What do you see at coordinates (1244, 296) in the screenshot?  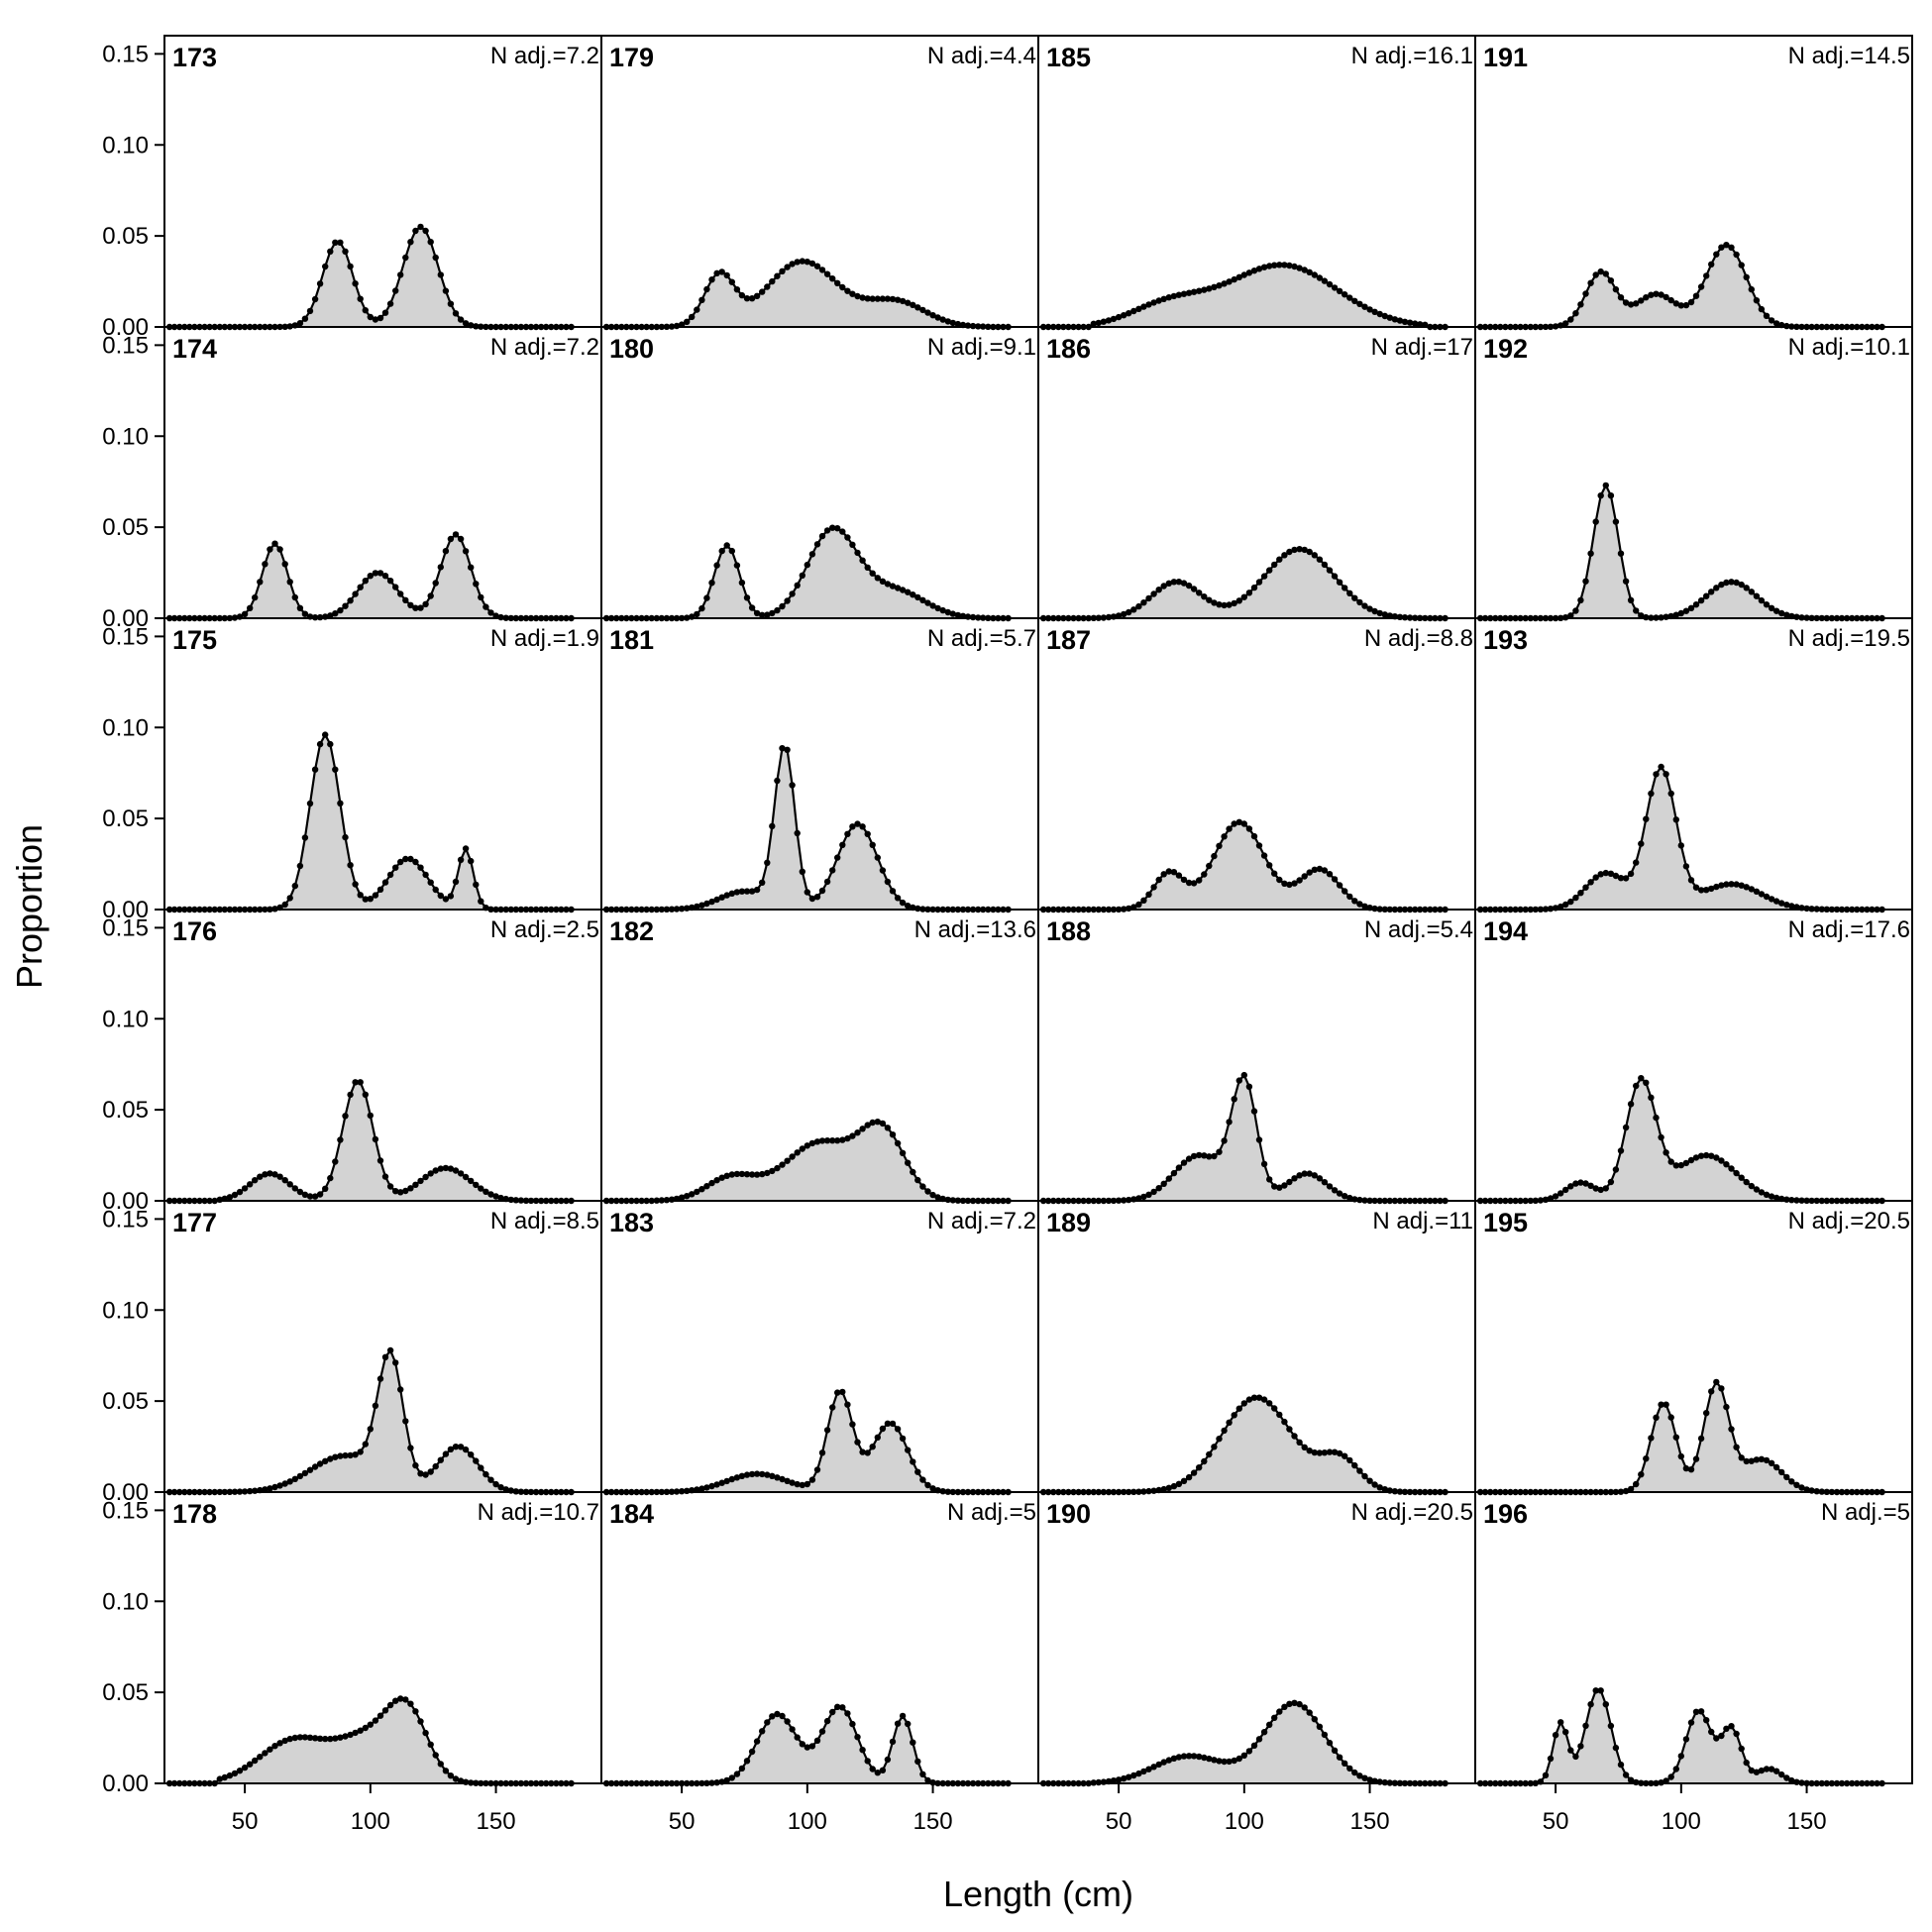 I see `series-area` at bounding box center [1244, 296].